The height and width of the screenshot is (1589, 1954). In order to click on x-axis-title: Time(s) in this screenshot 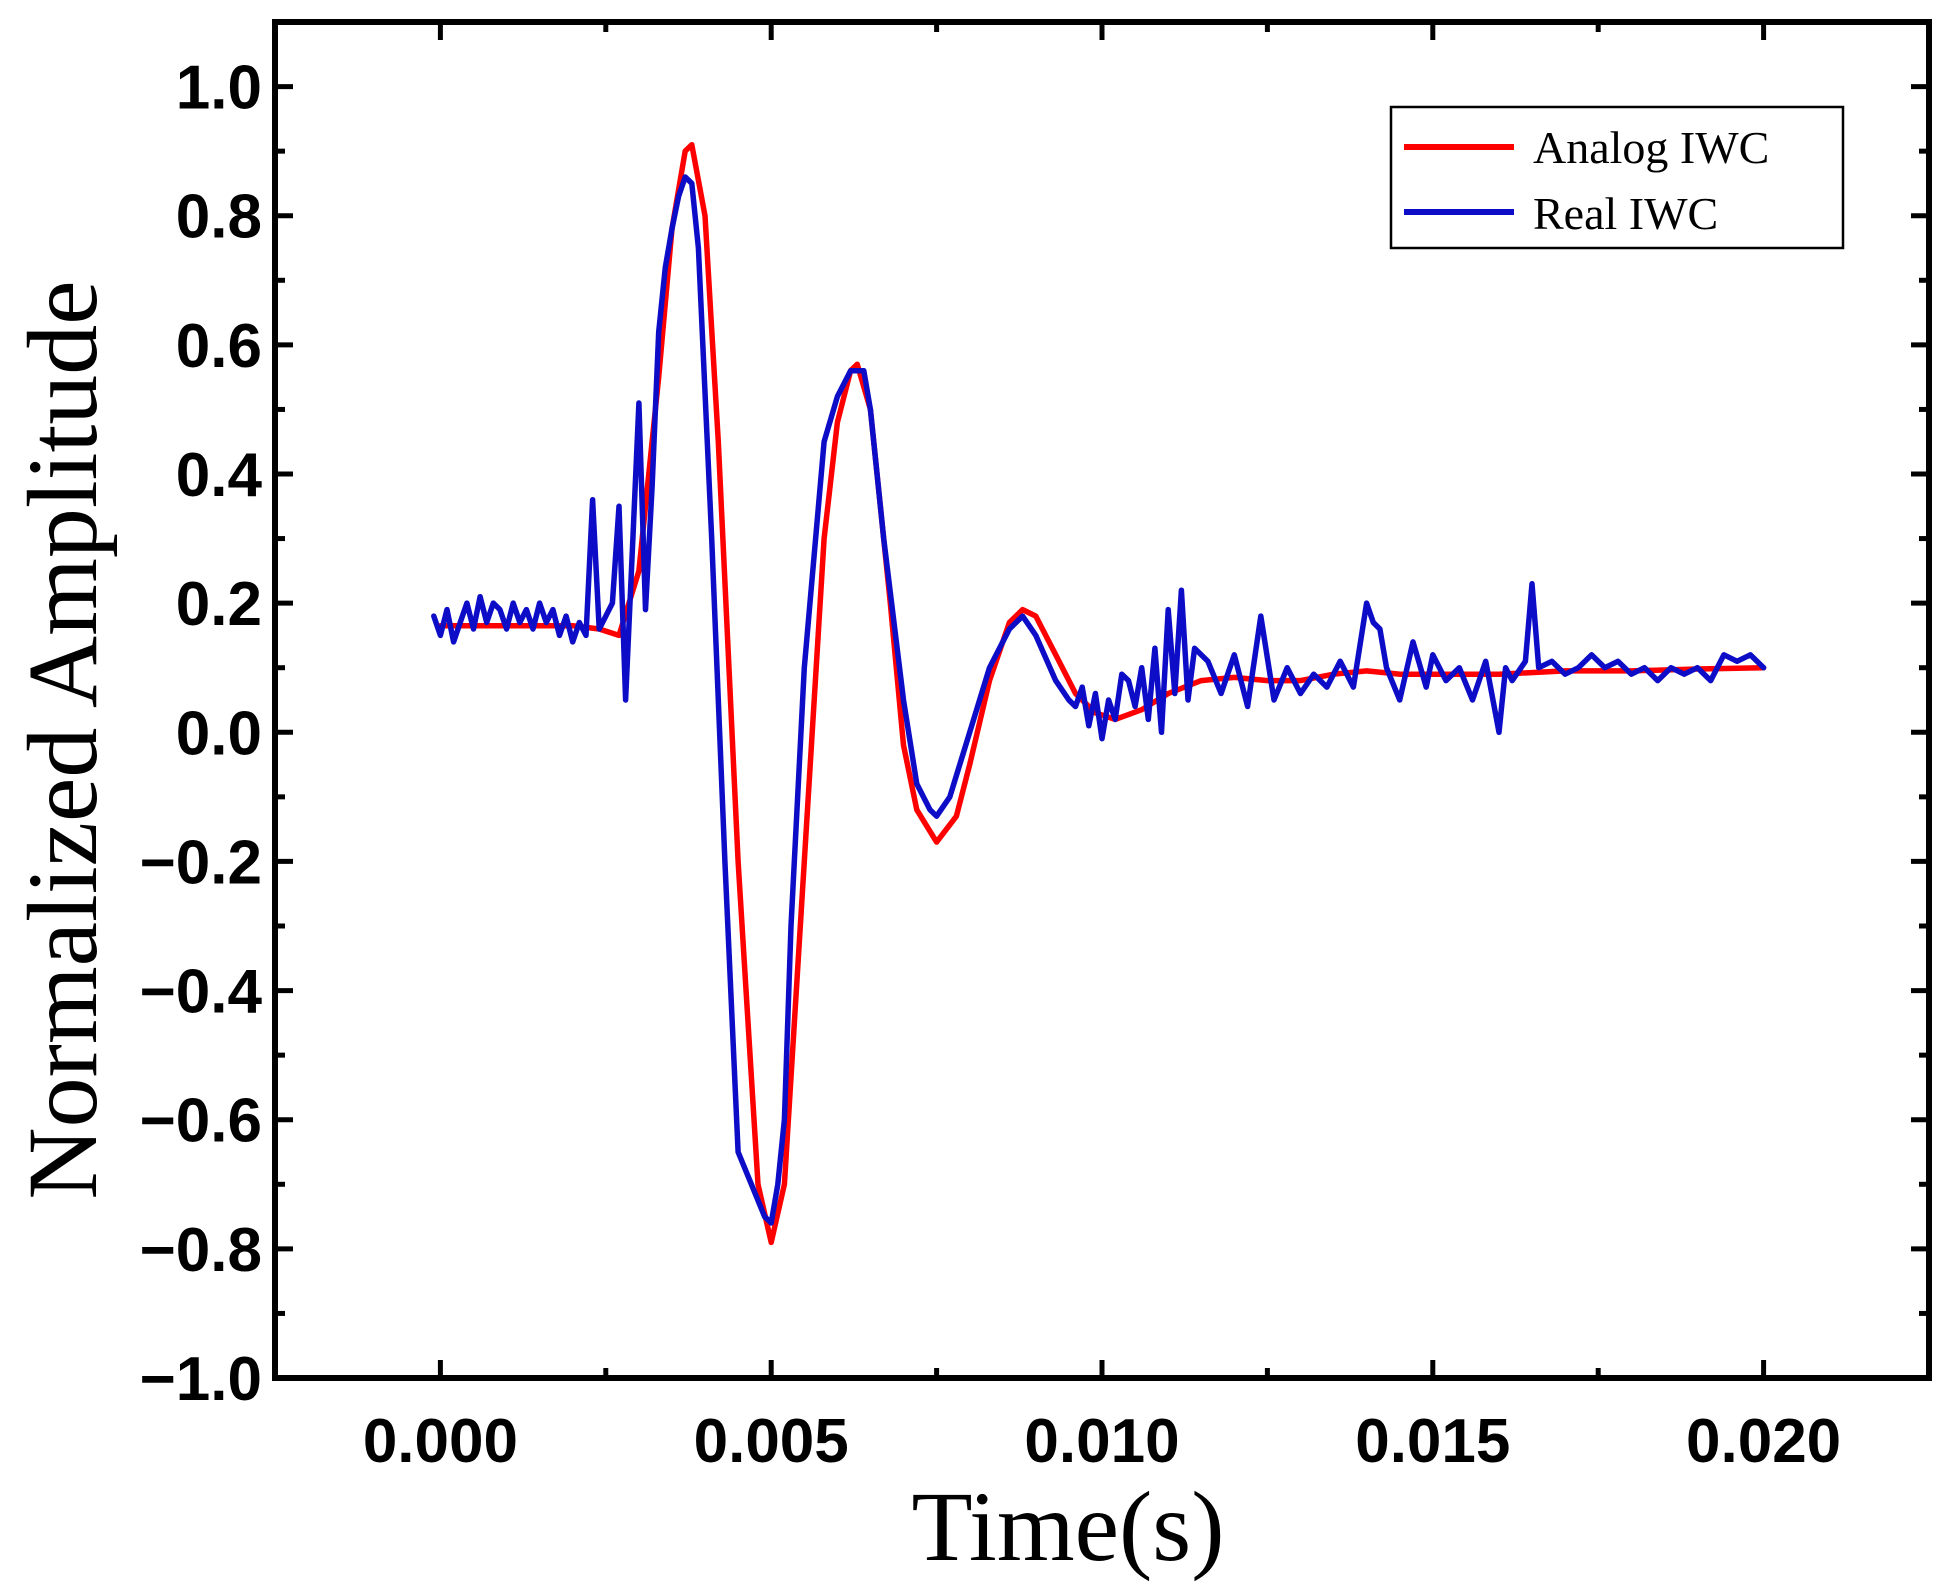, I will do `click(1067, 1526)`.